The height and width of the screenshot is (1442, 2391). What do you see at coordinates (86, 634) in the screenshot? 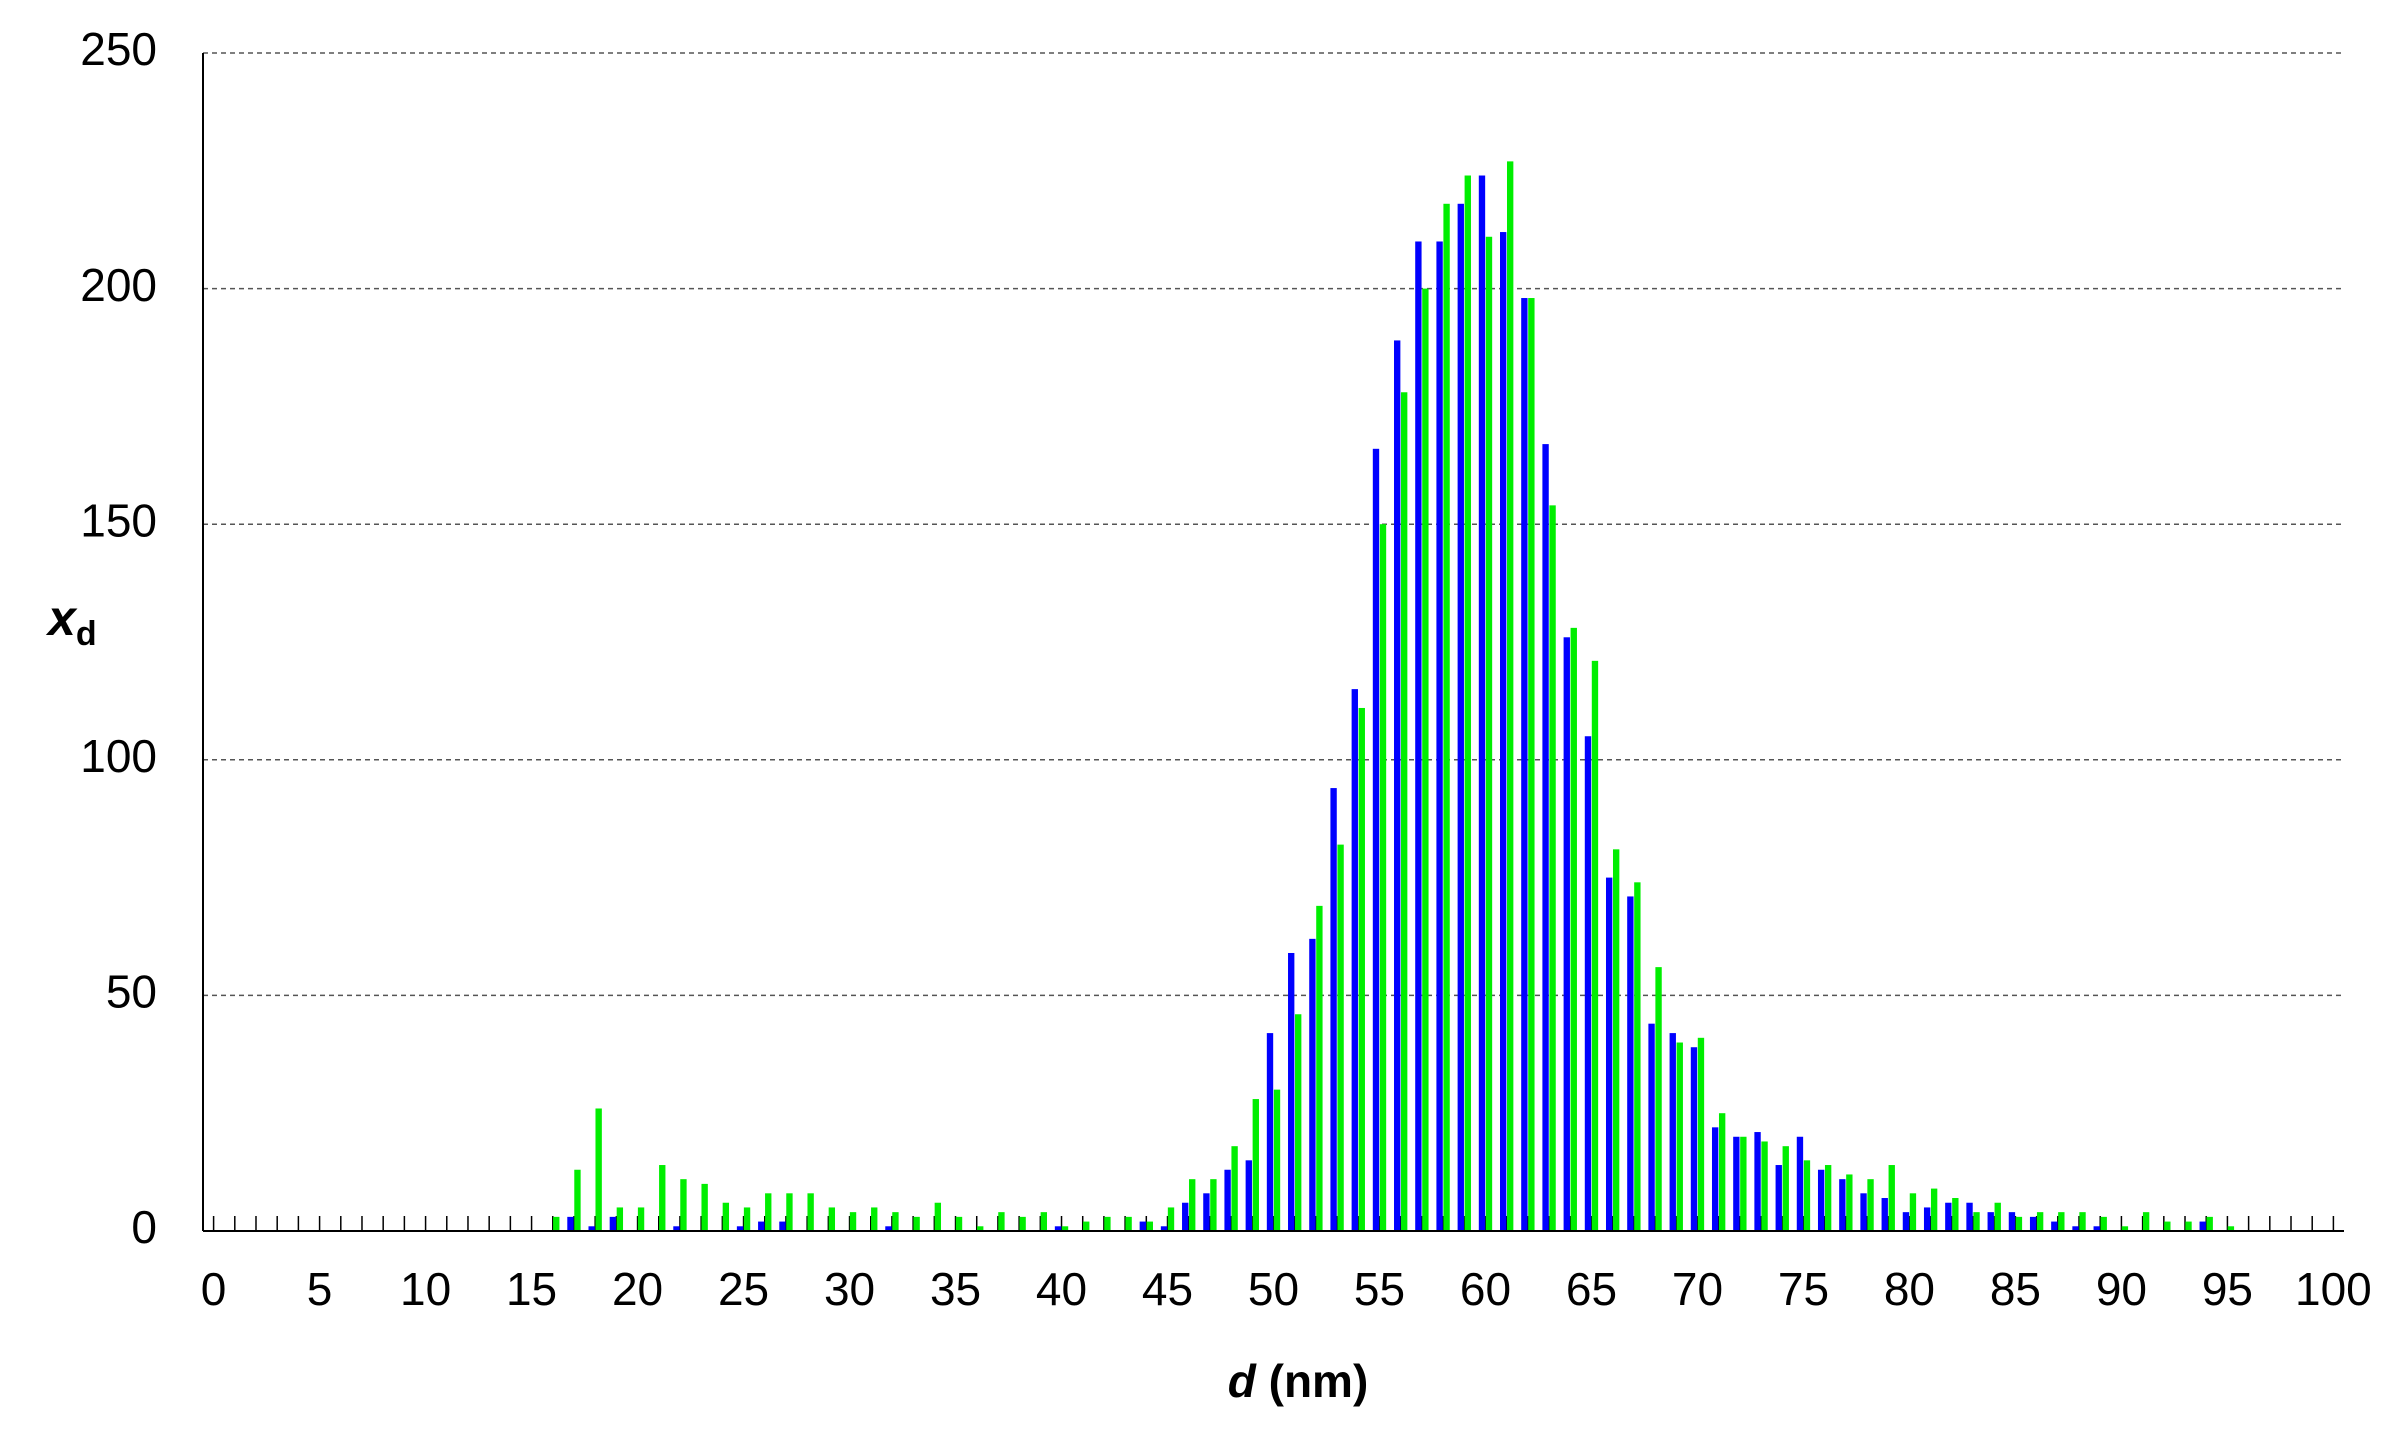
I see `y-label-subscript: d` at bounding box center [86, 634].